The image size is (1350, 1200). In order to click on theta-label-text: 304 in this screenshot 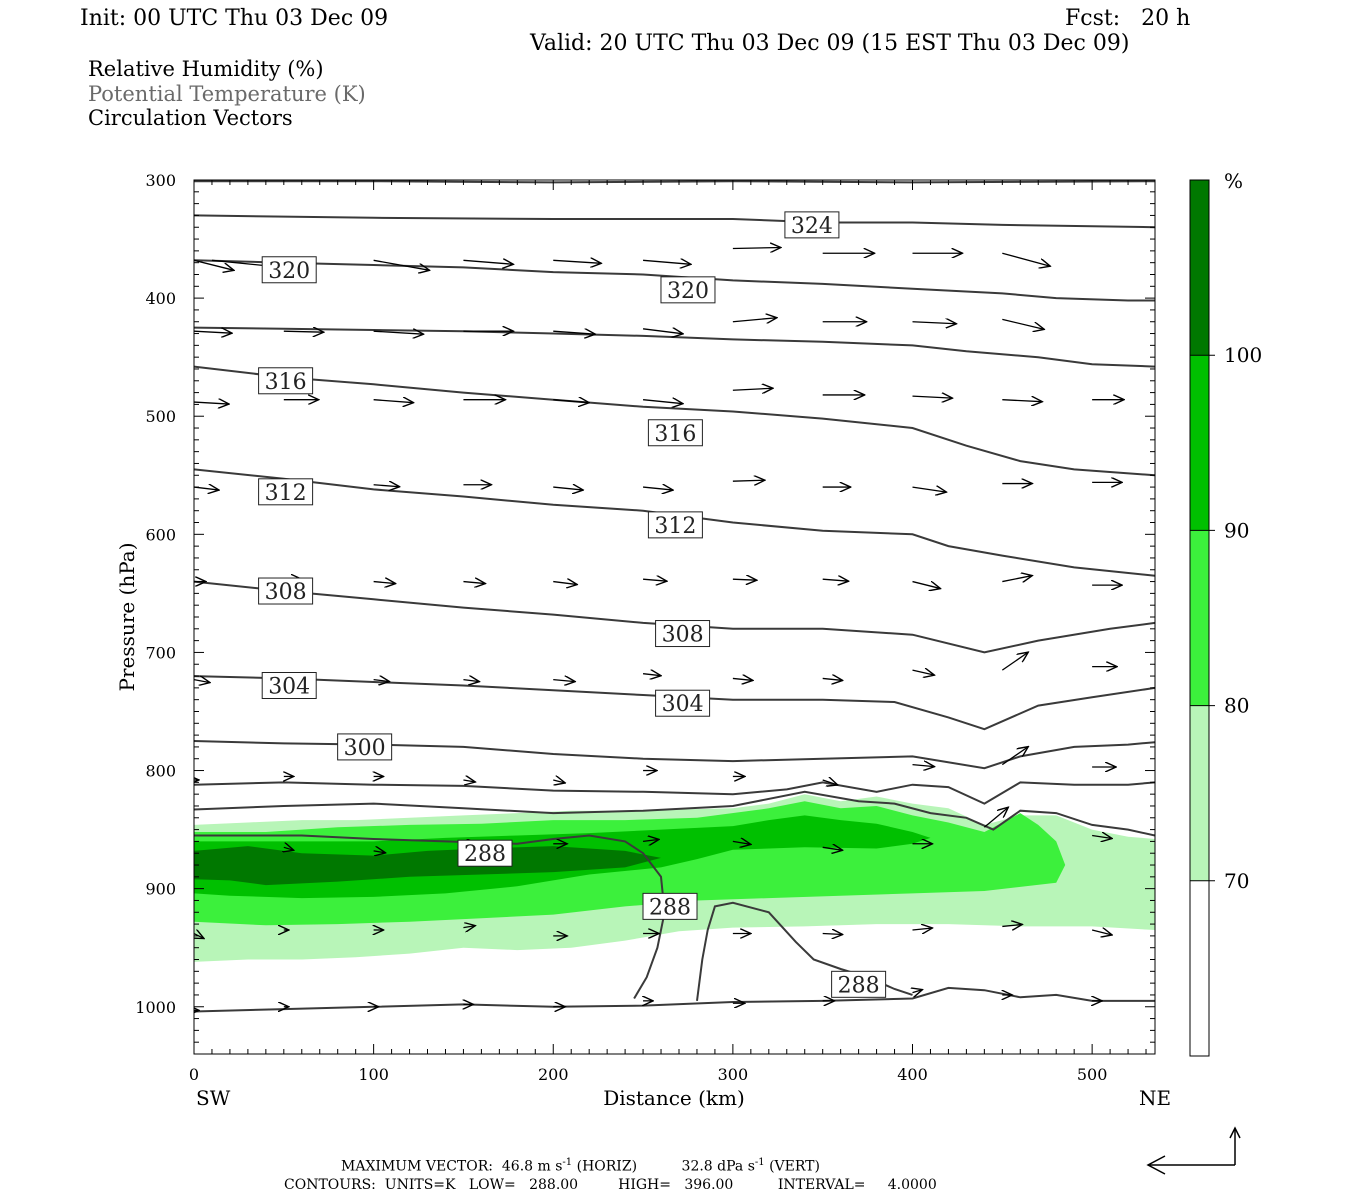, I will do `click(683, 704)`.